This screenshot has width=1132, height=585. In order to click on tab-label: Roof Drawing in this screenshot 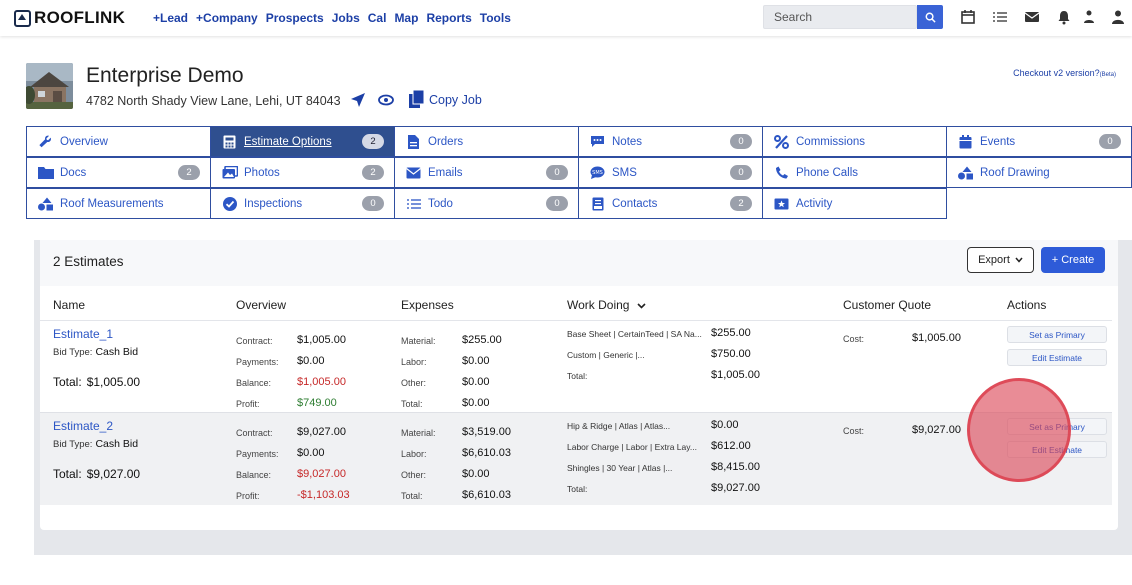, I will do `click(1015, 172)`.